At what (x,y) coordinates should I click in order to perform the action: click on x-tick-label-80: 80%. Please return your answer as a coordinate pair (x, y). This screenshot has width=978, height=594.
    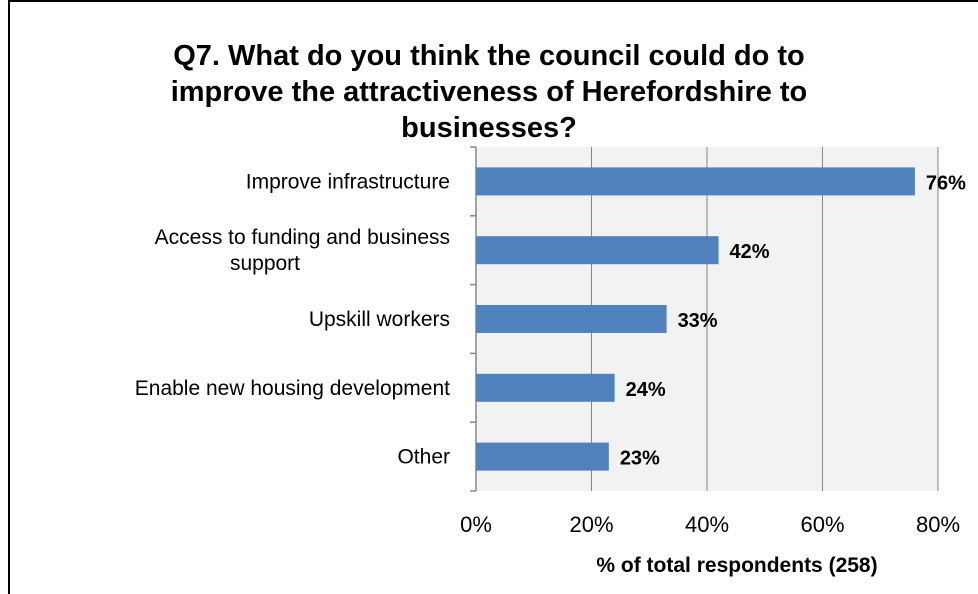
    Looking at the image, I should click on (938, 524).